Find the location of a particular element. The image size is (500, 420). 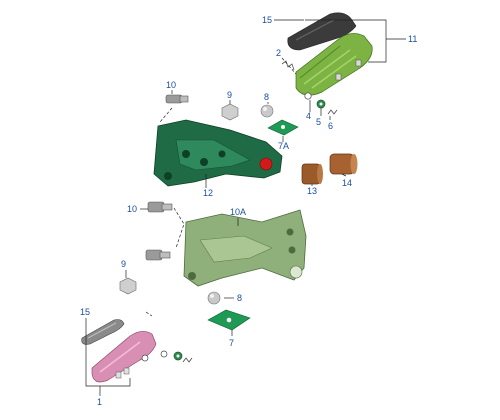

bolt-part-10-low is located at coordinates (158, 255).